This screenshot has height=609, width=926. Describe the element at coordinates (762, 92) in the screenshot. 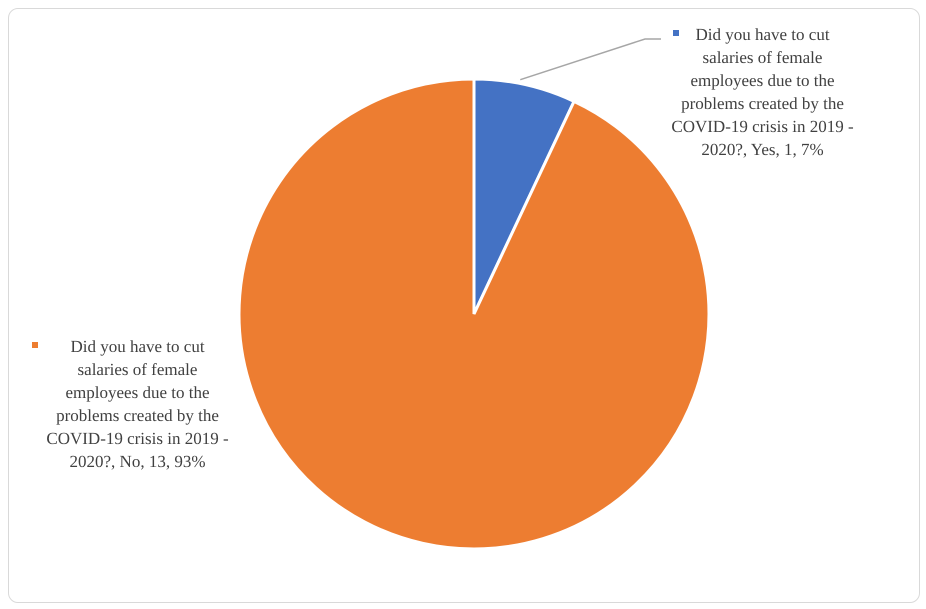

I see `legend-label: Did you have to cut salaries of female employees due to the problems created by the COVID-19 crisis in 2019 - 2020?, Yes, 1, 7%` at that location.